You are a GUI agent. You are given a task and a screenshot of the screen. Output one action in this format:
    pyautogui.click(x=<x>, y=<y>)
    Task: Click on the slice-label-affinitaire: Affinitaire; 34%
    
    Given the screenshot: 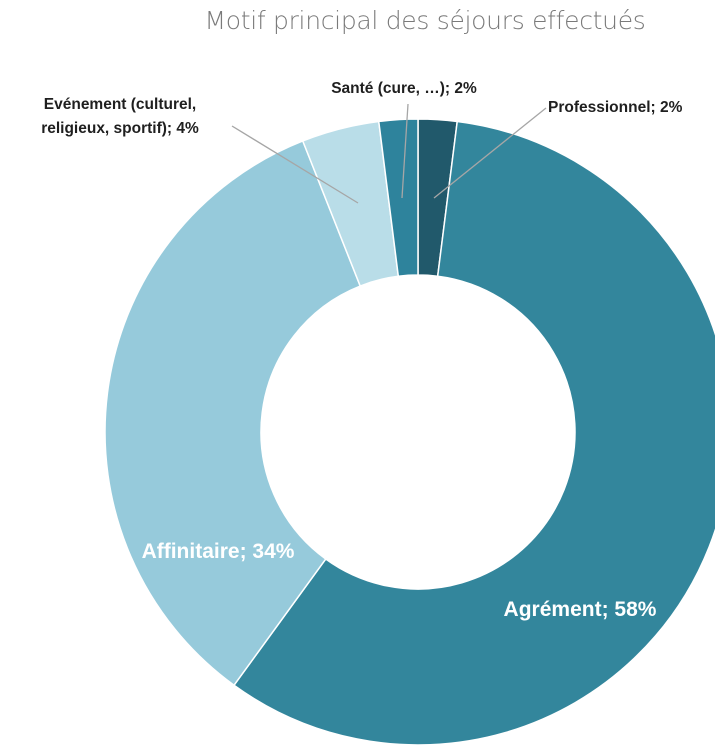 What is the action you would take?
    pyautogui.click(x=218, y=551)
    